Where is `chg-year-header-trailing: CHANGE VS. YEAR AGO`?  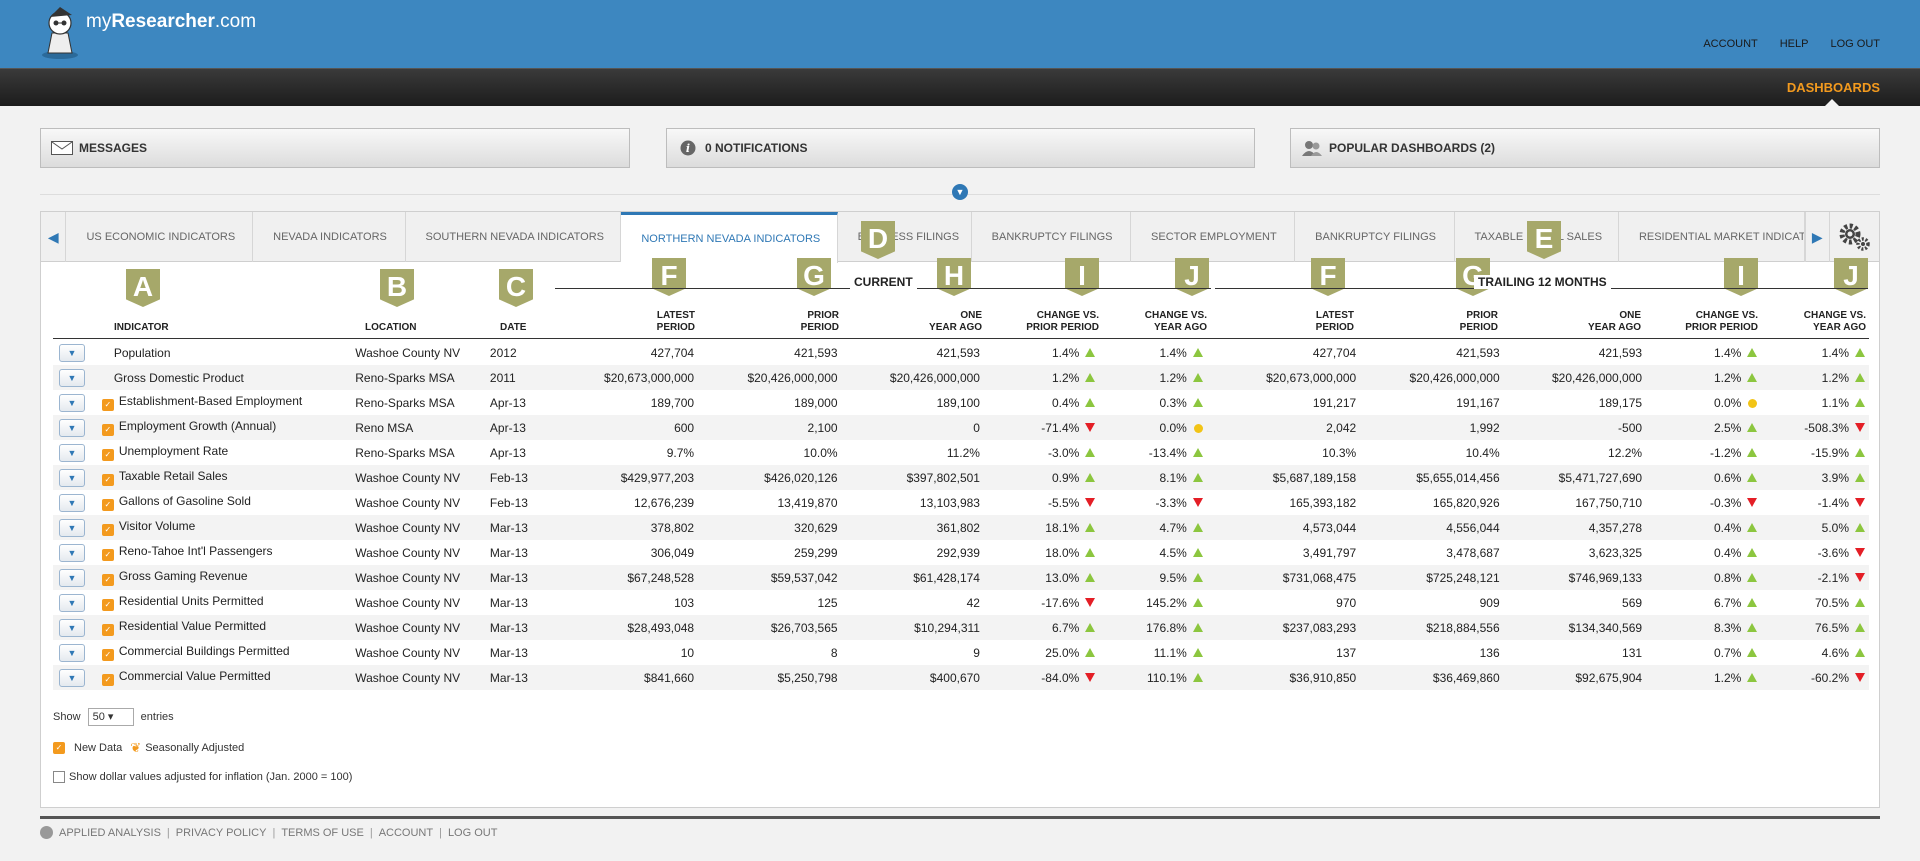 chg-year-header-trailing: CHANGE VS. YEAR AGO is located at coordinates (1834, 321).